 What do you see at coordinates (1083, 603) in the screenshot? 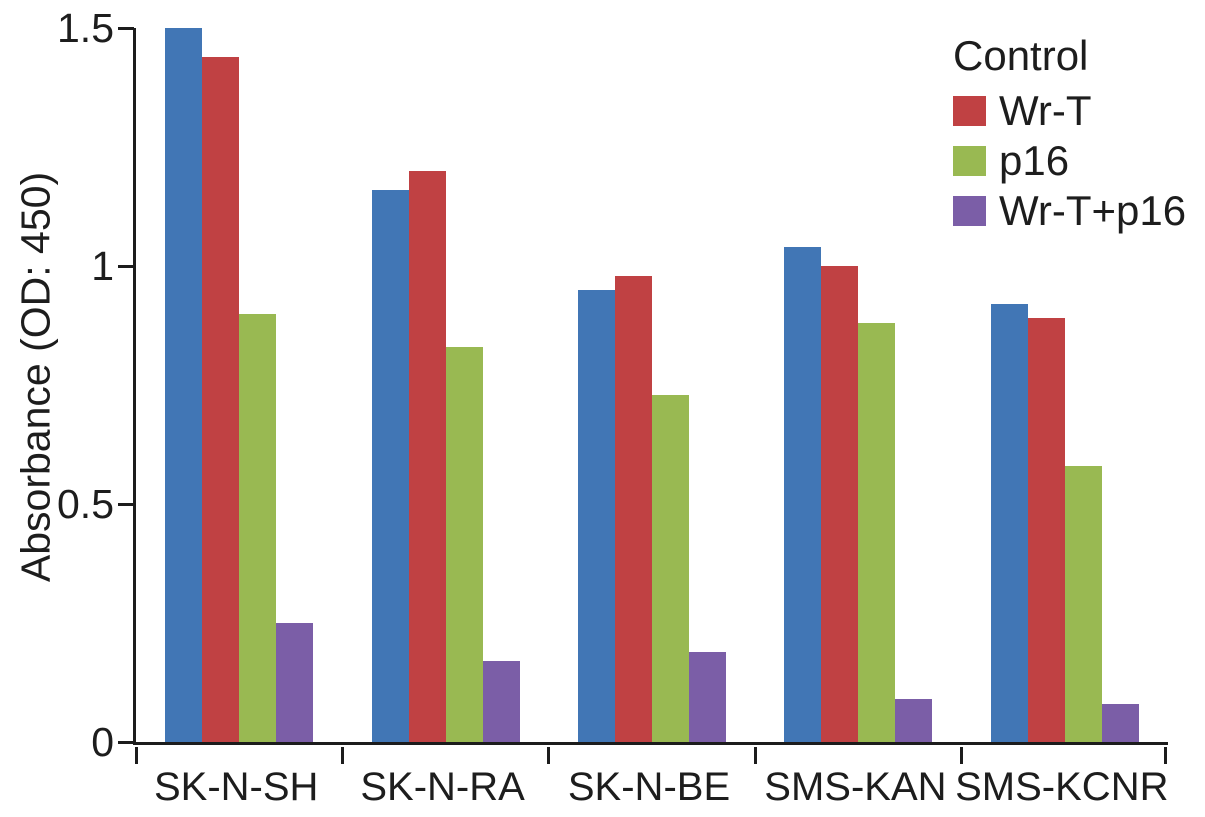
I see `bar-p16-sms-kcnr` at bounding box center [1083, 603].